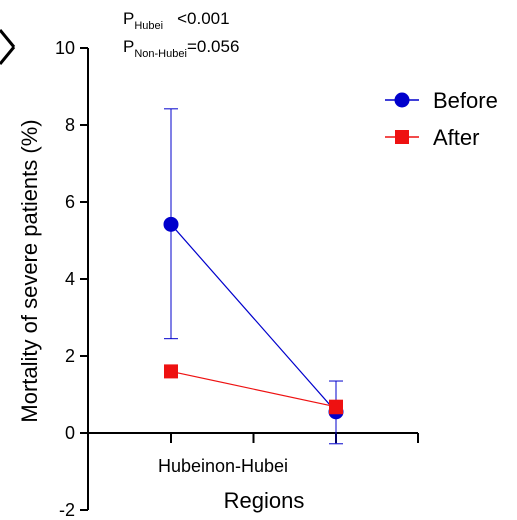 Image resolution: width=517 pixels, height=520 pixels. Describe the element at coordinates (264, 500) in the screenshot. I see `x-axis-title: Regions` at that location.